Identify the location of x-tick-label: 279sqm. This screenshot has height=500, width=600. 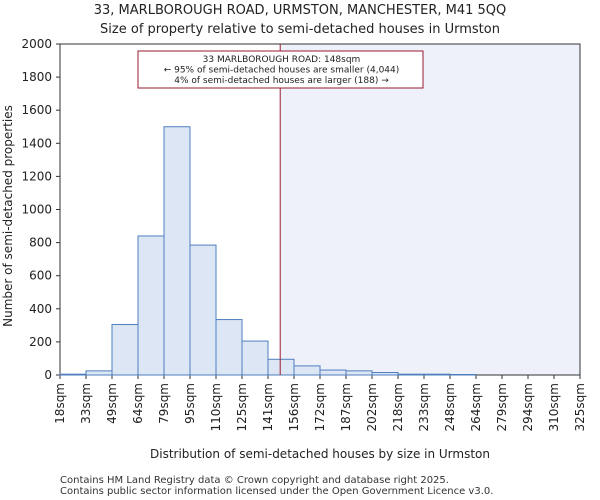
(502, 407).